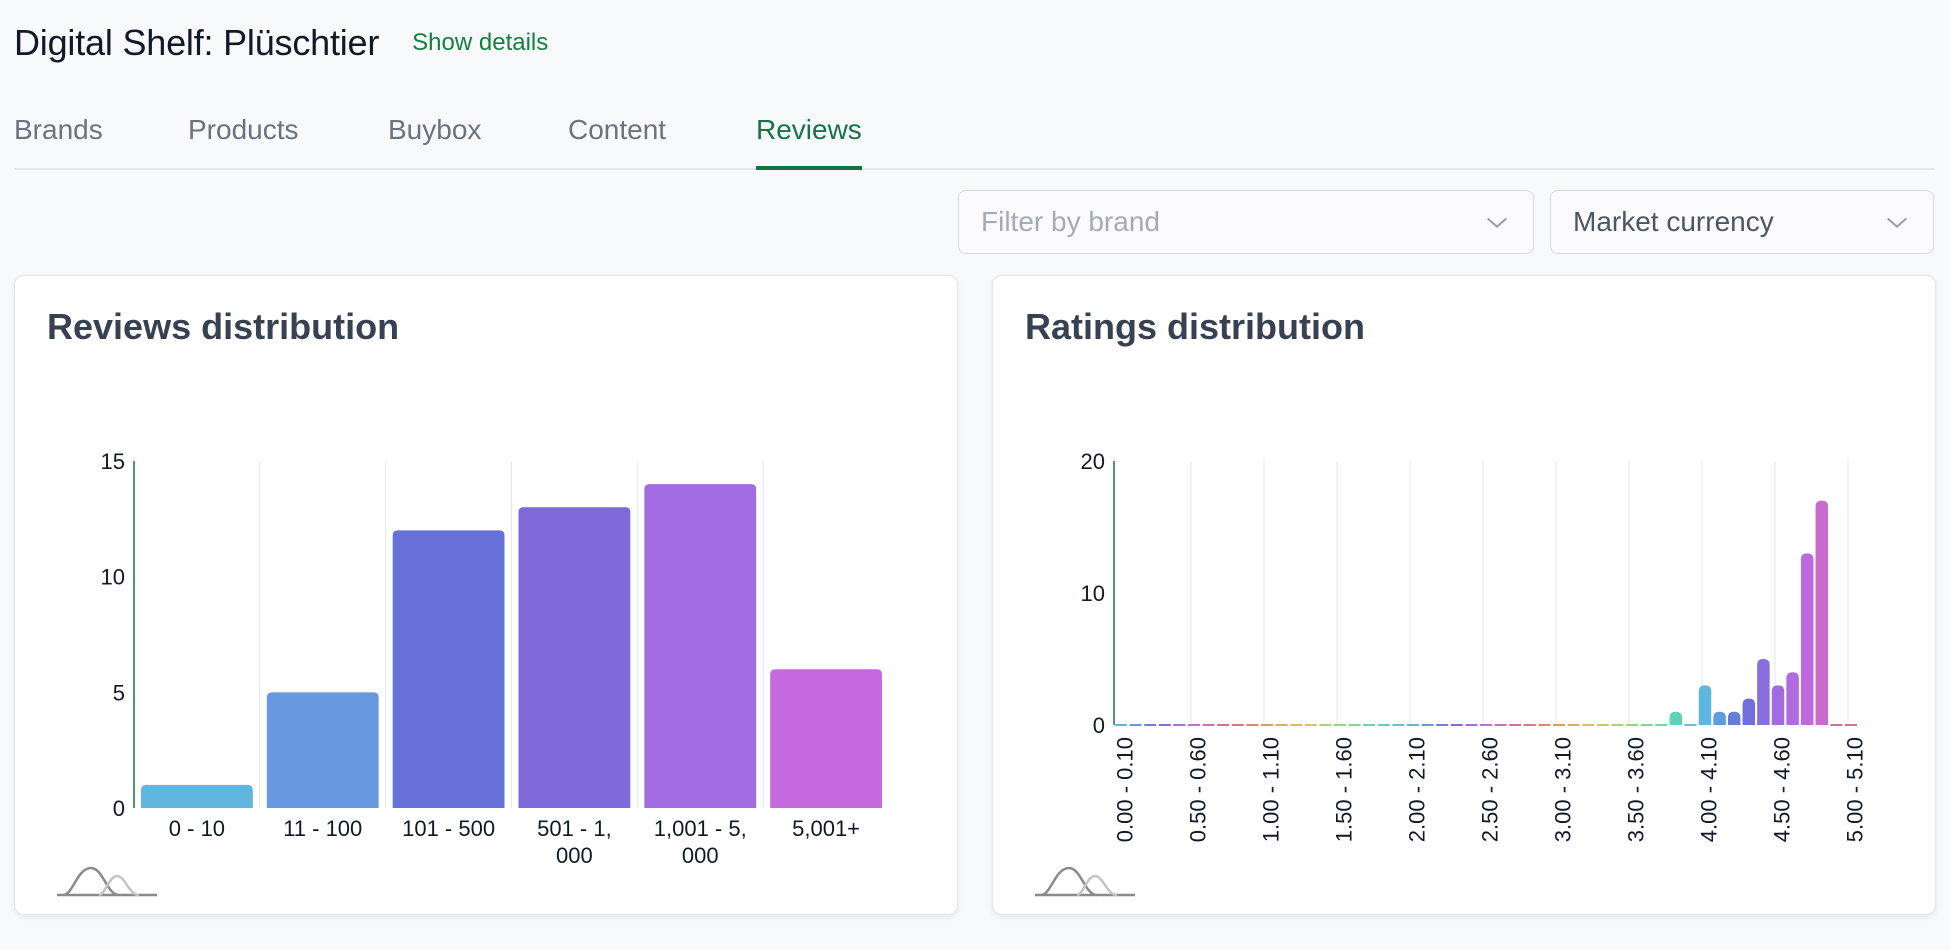 The height and width of the screenshot is (950, 1950). I want to click on tab-brands: Brands, so click(58, 129).